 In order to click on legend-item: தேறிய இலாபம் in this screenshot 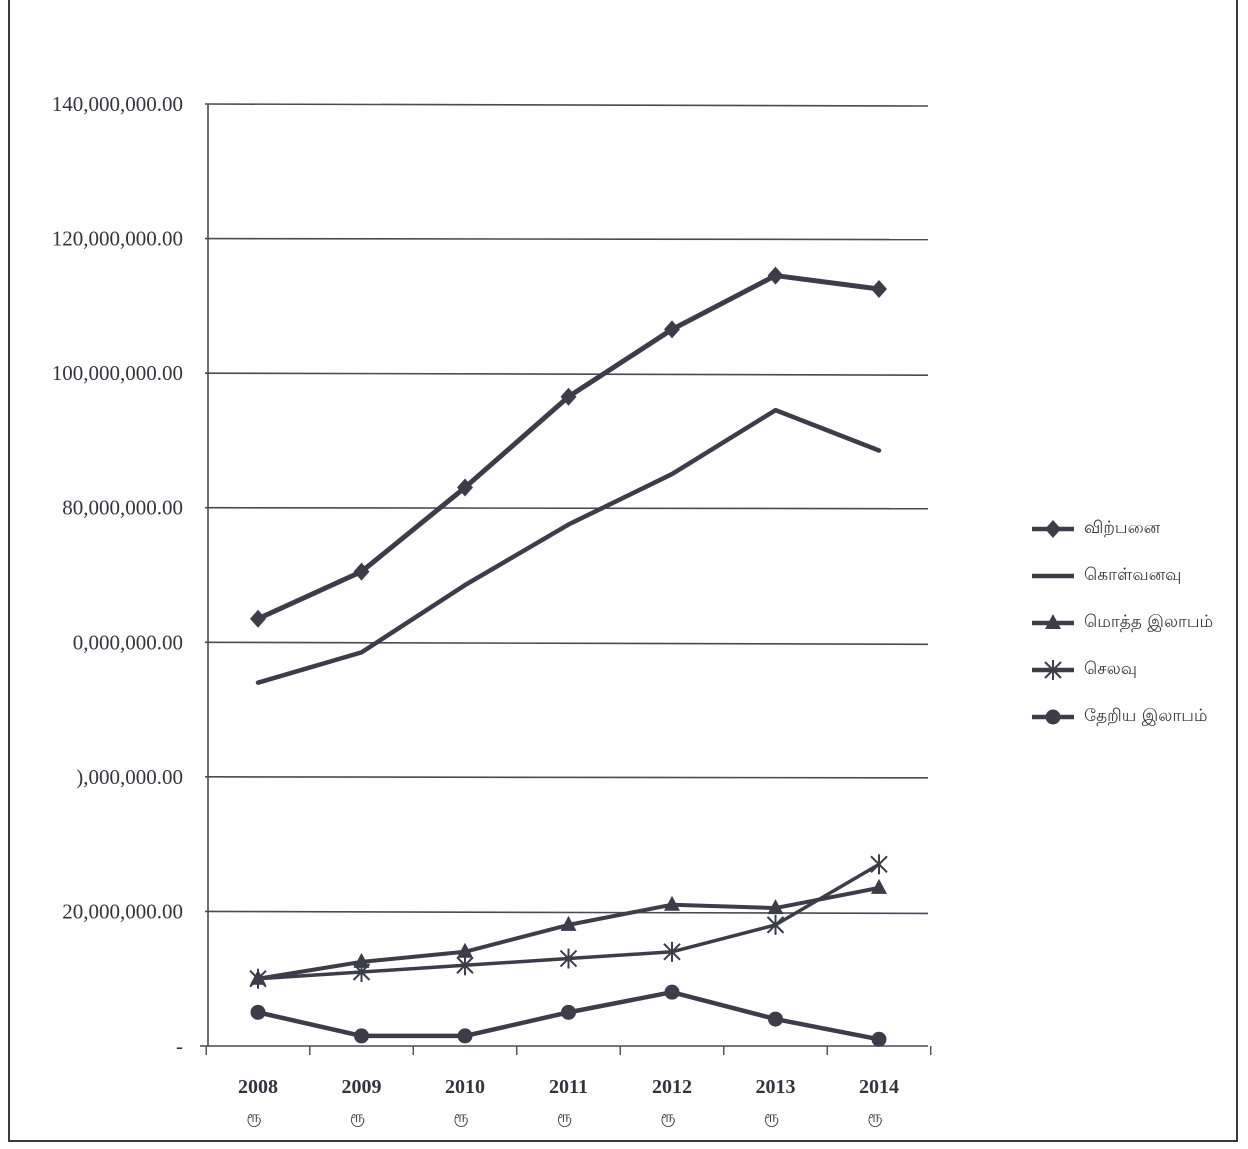, I will do `click(1132, 716)`.